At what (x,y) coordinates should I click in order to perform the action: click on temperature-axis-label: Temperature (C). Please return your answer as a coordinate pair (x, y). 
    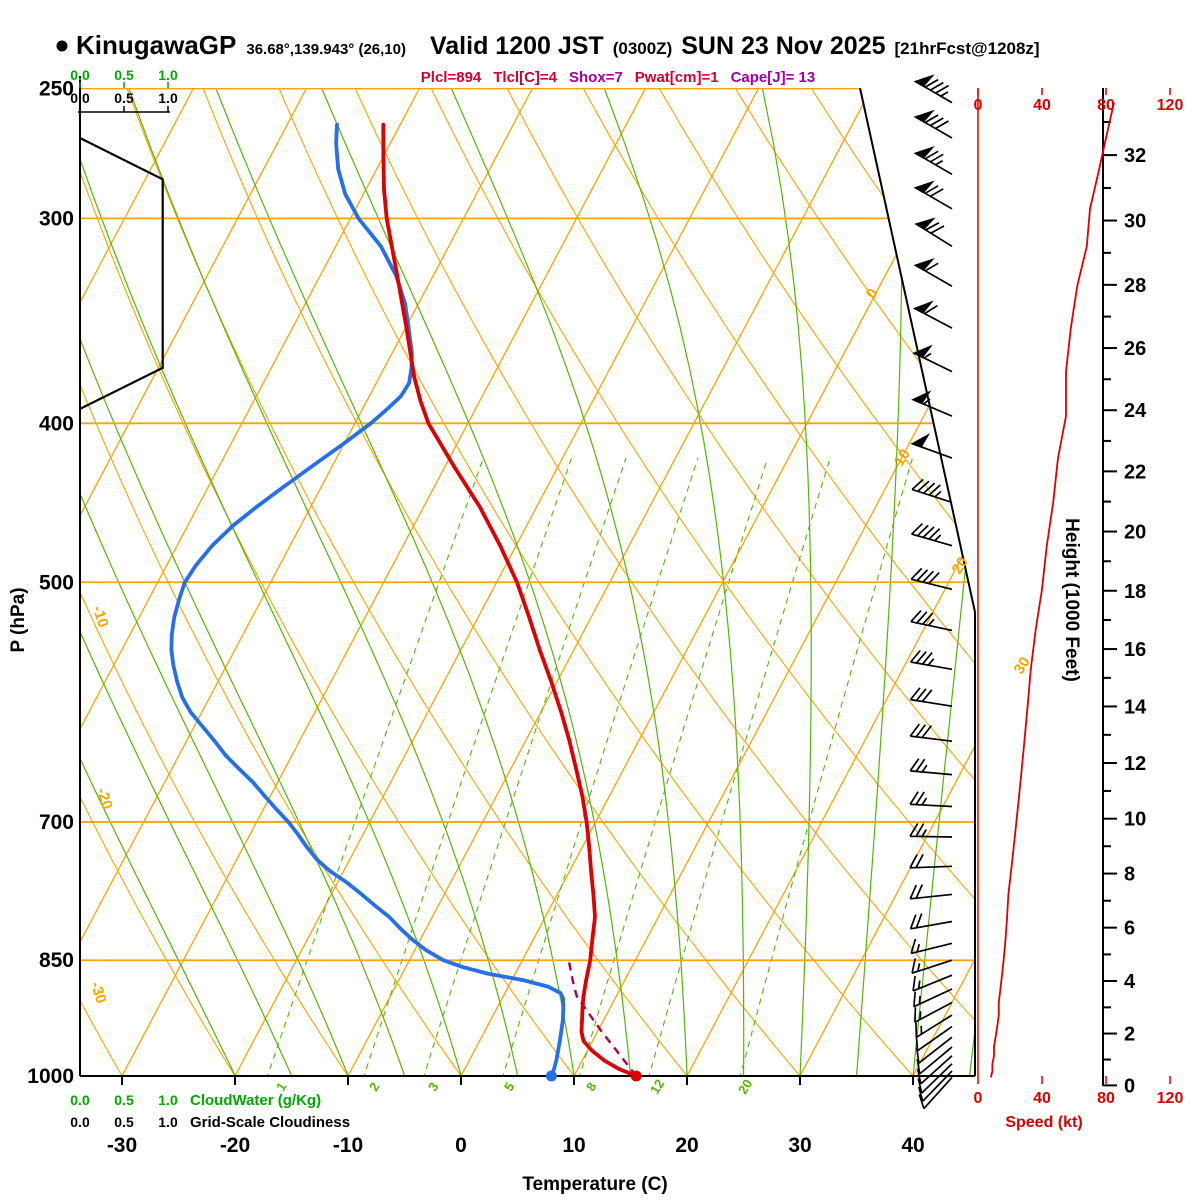
    Looking at the image, I should click on (594, 1184).